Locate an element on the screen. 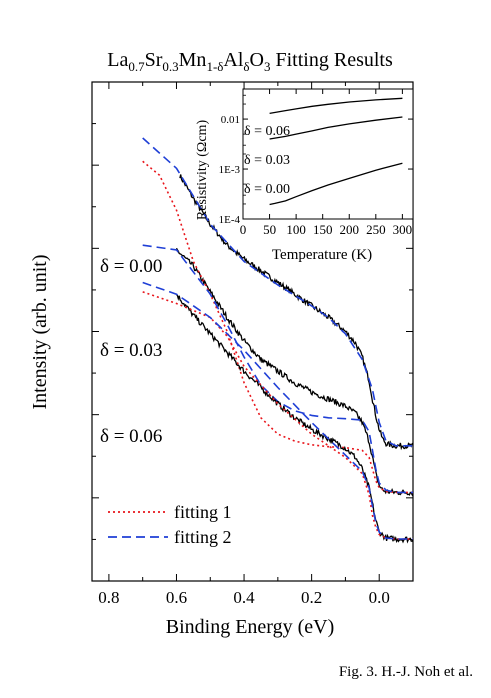 The image size is (491, 698). inset-y-tick-label: 0.01 is located at coordinates (230, 120).